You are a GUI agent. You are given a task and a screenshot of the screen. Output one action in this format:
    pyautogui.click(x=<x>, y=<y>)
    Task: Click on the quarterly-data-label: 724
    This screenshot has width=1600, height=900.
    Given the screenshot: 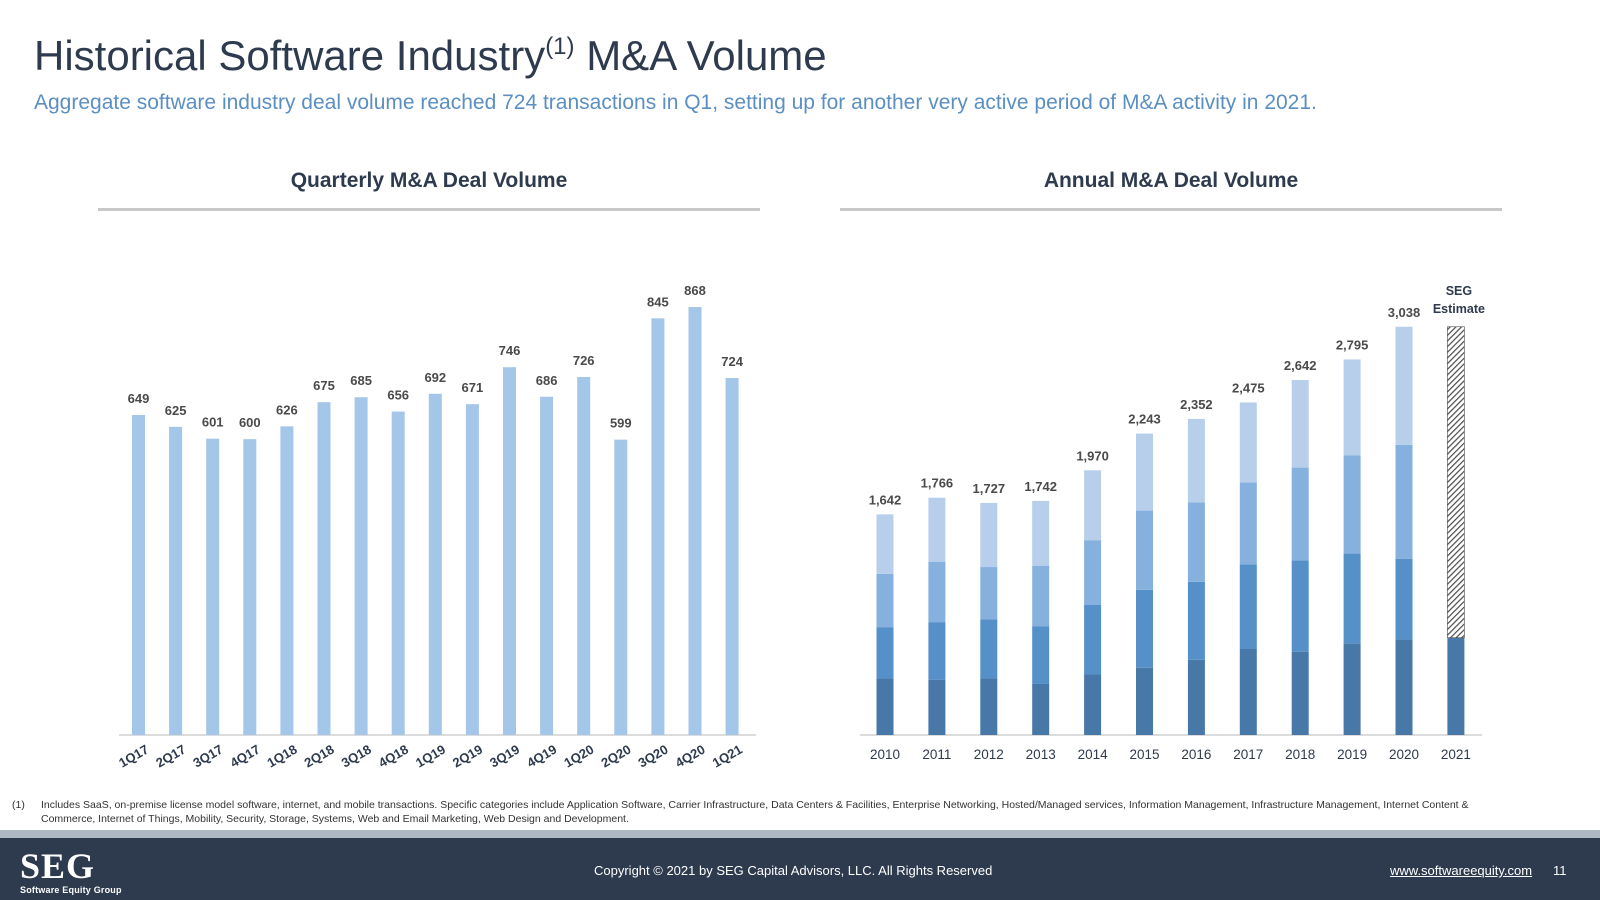 What is the action you would take?
    pyautogui.click(x=732, y=361)
    